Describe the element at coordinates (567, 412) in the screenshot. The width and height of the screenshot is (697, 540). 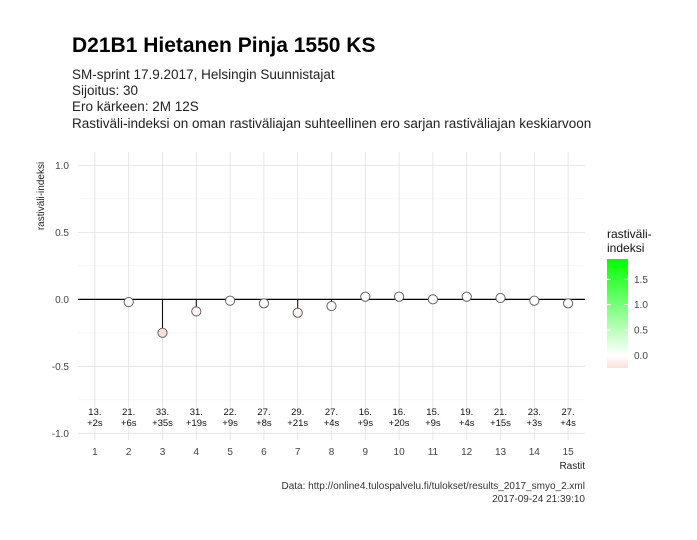
I see `rank-label-15: 27.` at that location.